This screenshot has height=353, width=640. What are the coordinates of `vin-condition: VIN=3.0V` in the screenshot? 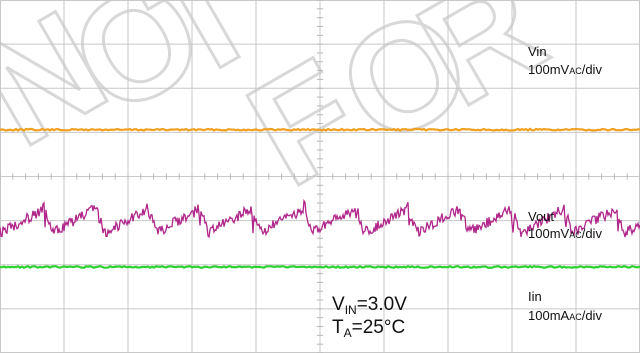 It's located at (369, 305).